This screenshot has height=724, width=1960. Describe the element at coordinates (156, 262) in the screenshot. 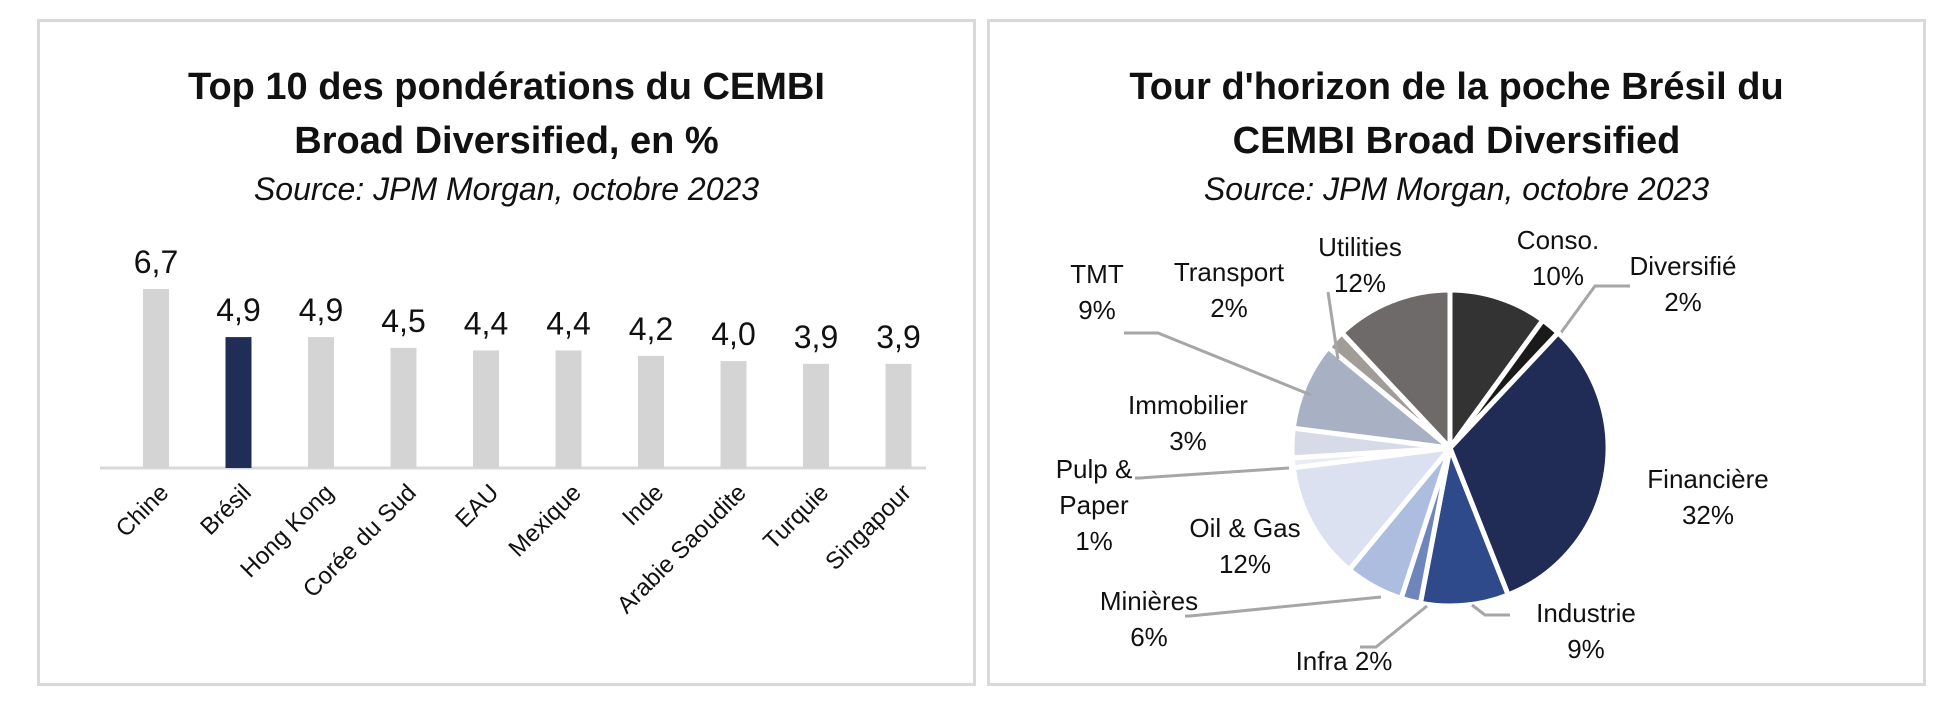

I see `bar-value-label: 6,7` at that location.